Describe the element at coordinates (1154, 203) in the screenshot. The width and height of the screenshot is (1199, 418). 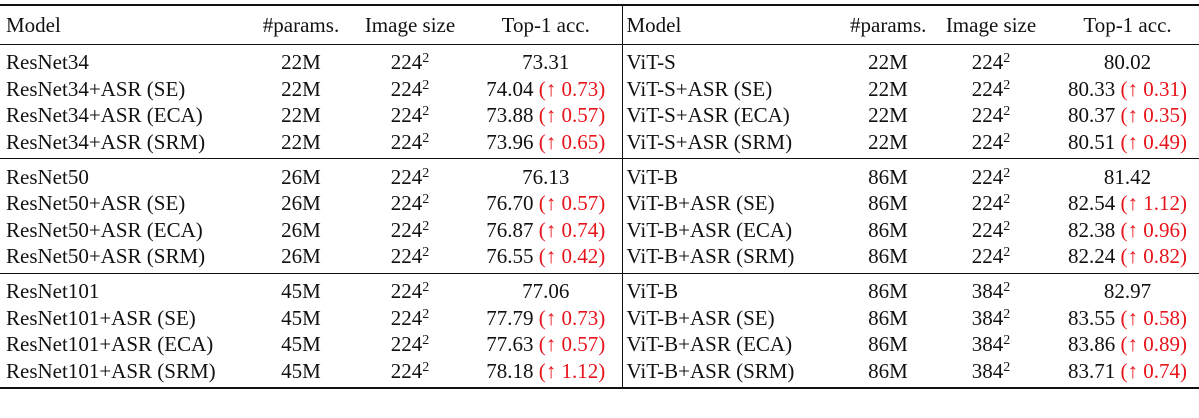
I see `accuracy-gain: (↑ 1.12)` at that location.